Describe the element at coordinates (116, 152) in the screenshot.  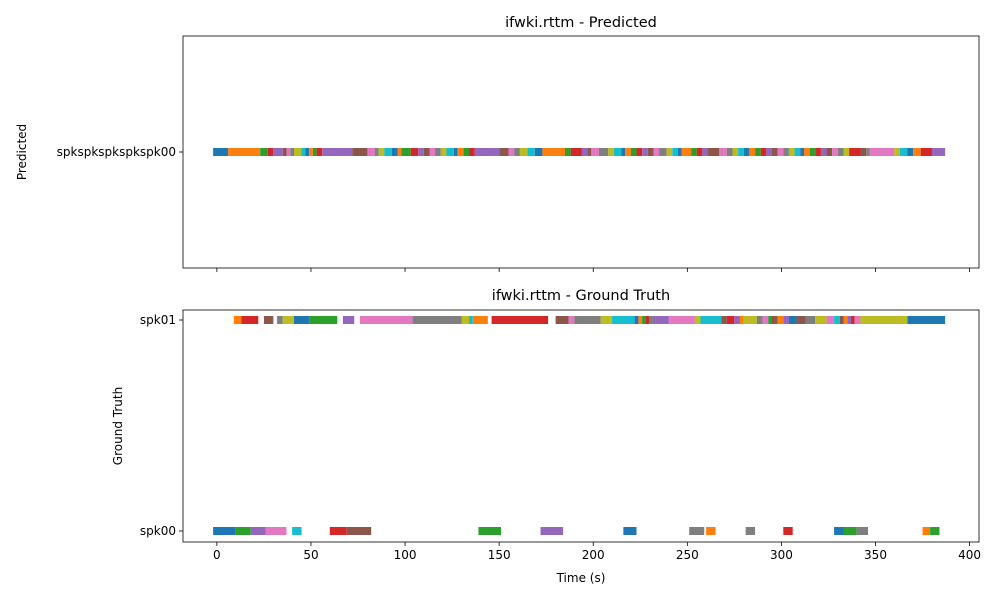
I see `y-tick-label: spkspkspkspkspk00` at that location.